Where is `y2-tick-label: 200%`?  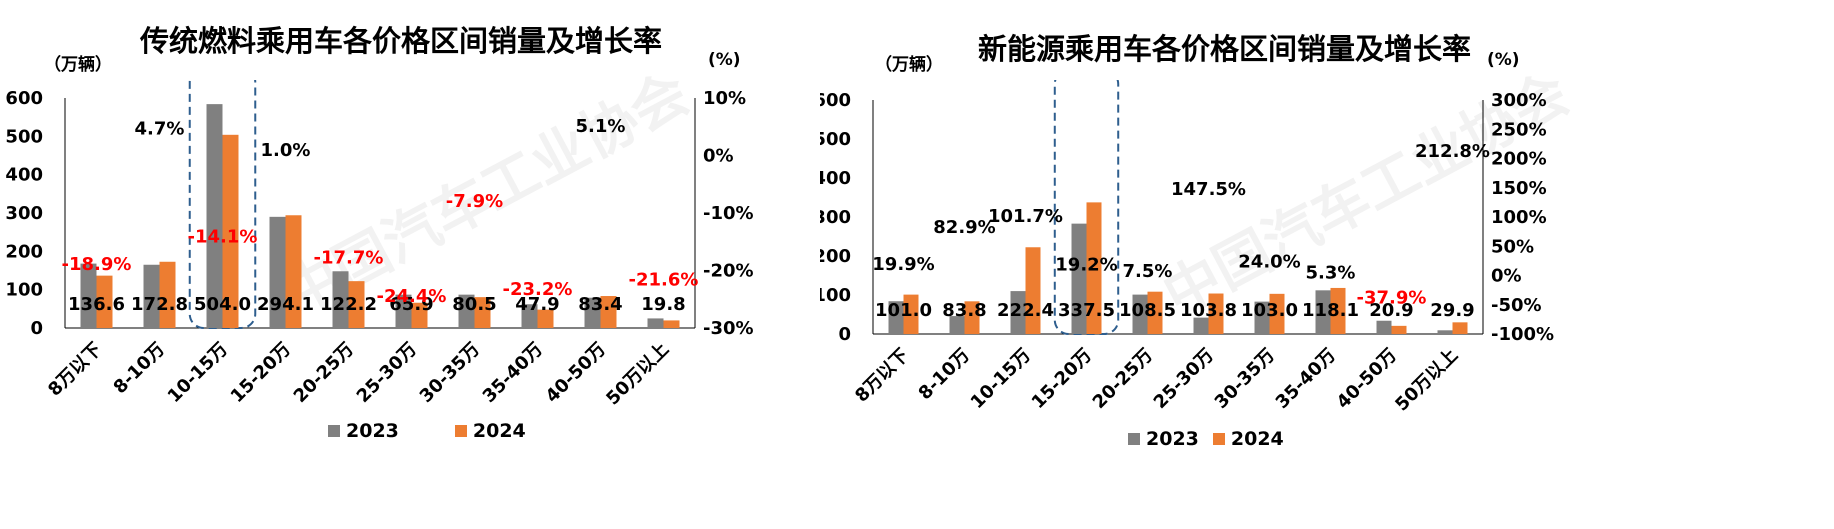
y2-tick-label: 200% is located at coordinates (1519, 159).